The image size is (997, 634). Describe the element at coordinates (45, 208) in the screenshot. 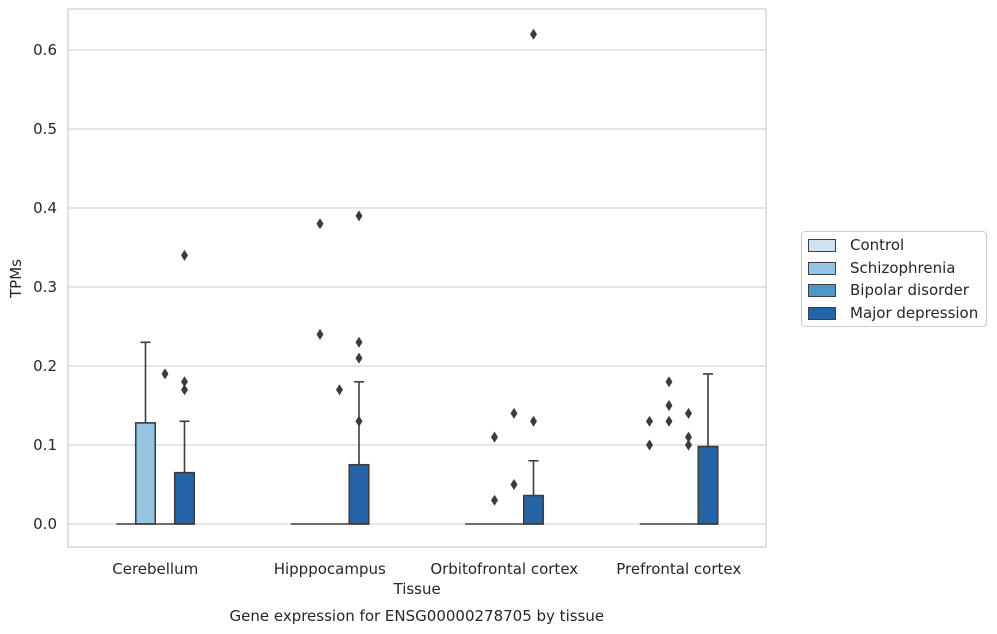

I see `y-tick-label: 0.4` at that location.